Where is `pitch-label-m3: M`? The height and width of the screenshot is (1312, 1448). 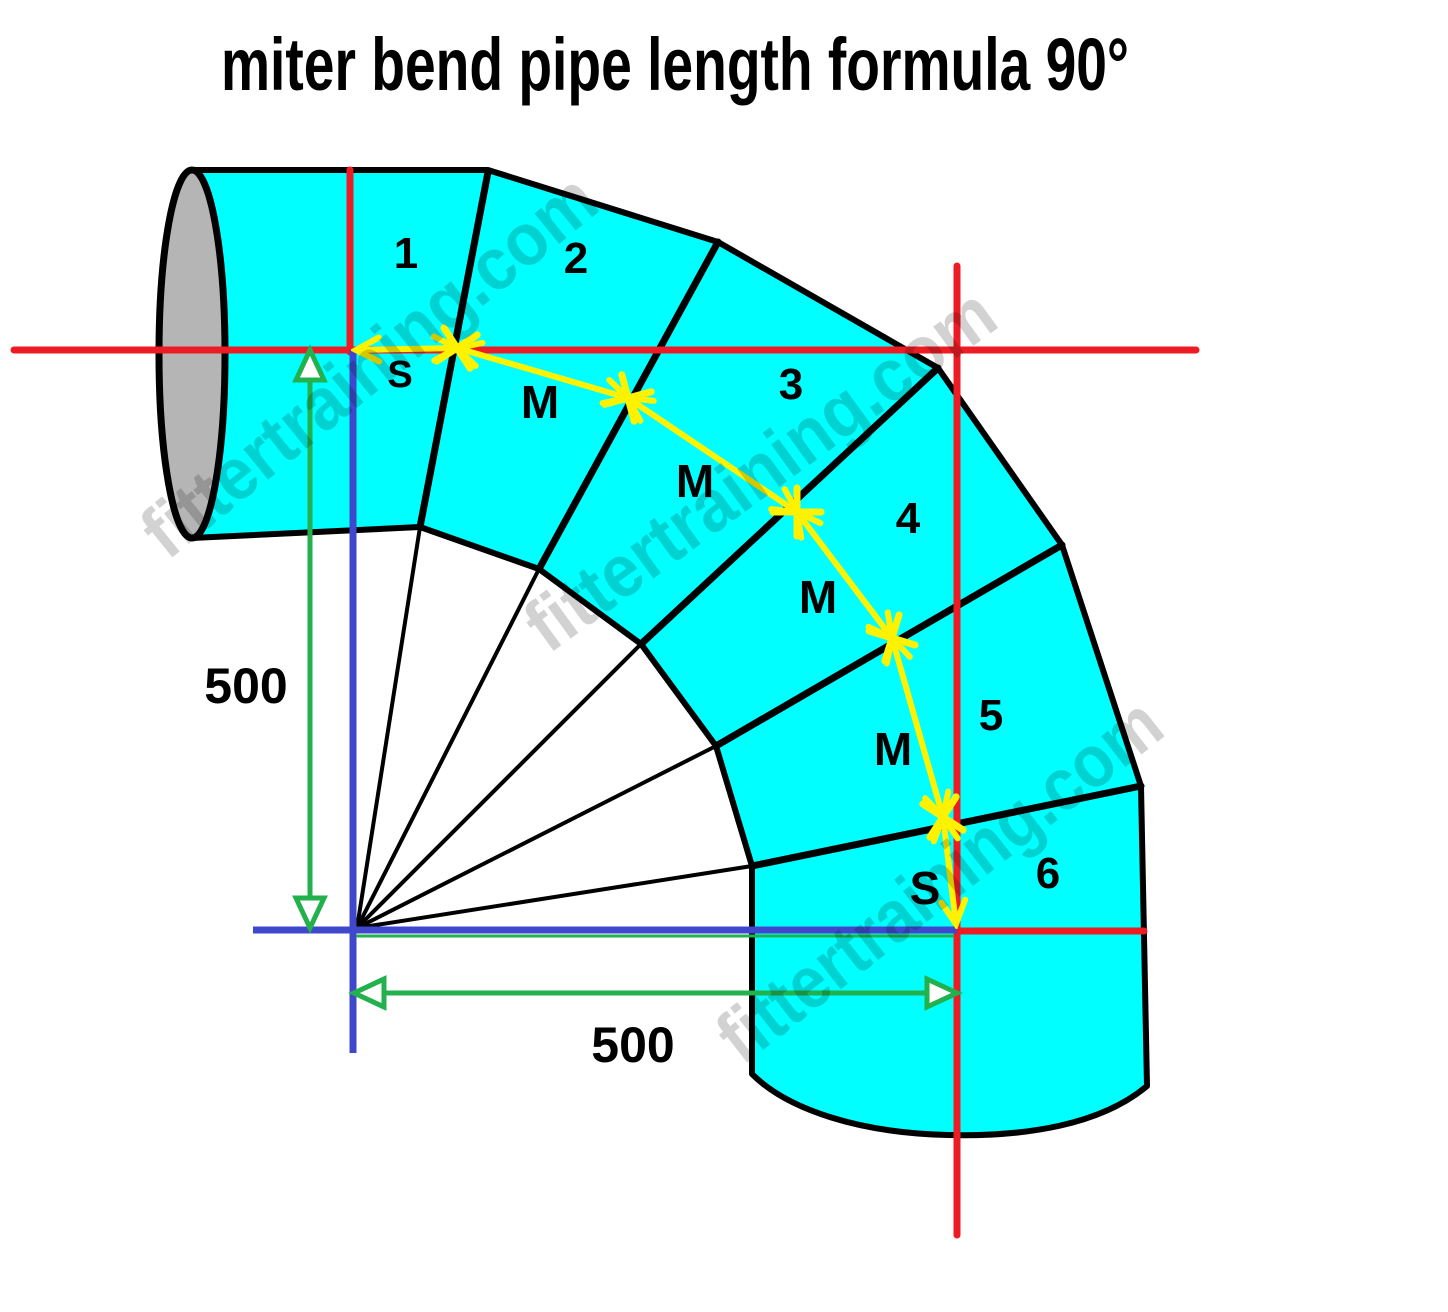 pitch-label-m3: M is located at coordinates (818, 597).